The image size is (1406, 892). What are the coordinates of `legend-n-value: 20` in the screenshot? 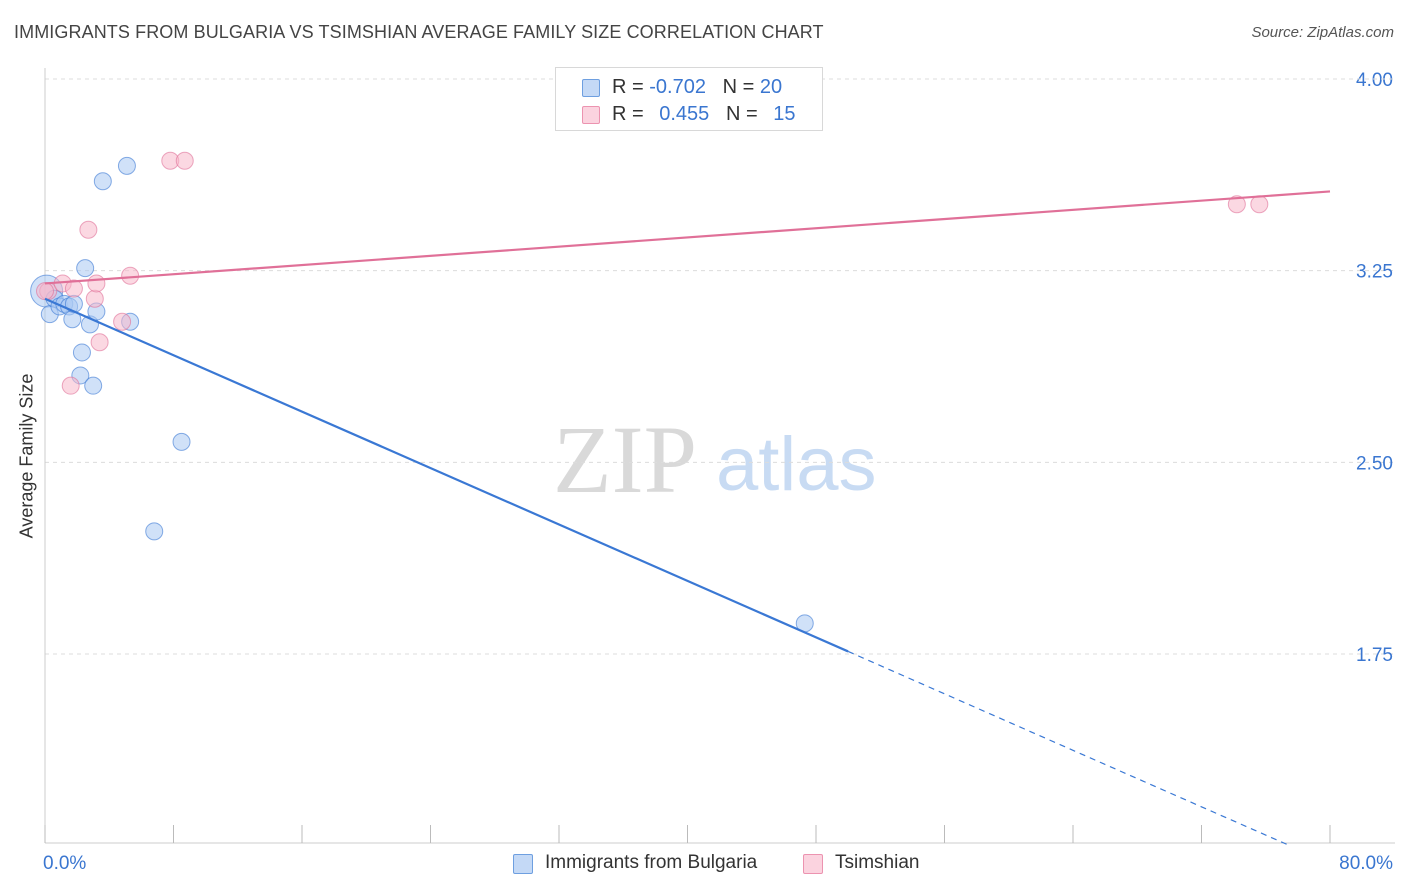 It's located at (771, 87).